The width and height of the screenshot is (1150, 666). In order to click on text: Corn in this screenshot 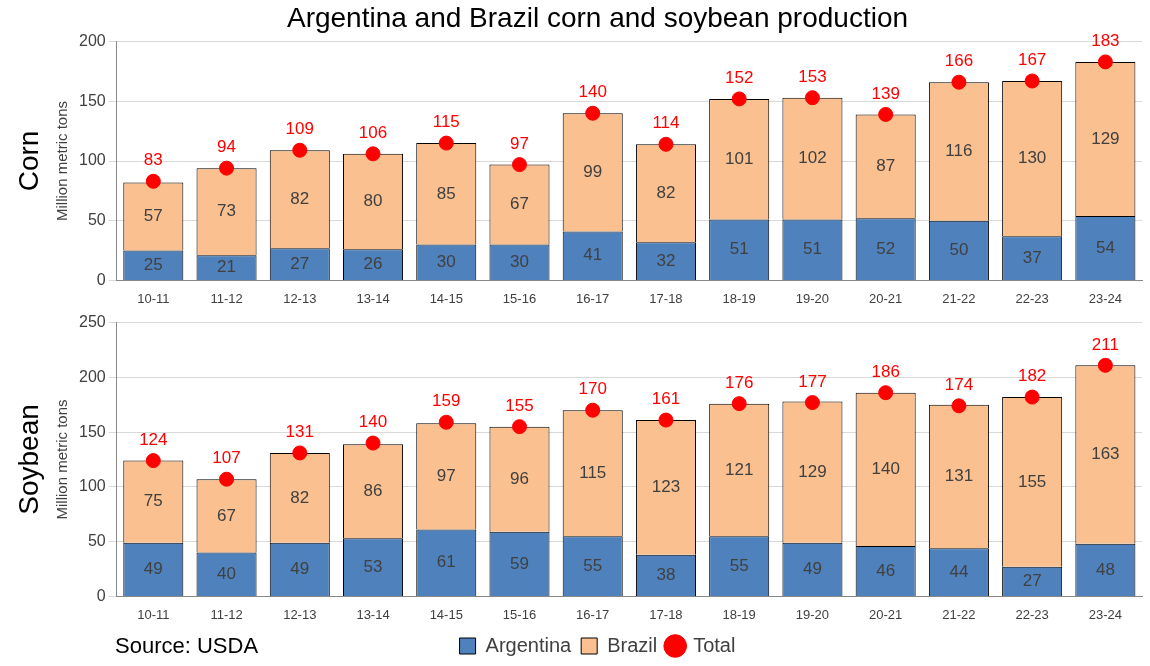, I will do `click(28, 161)`.